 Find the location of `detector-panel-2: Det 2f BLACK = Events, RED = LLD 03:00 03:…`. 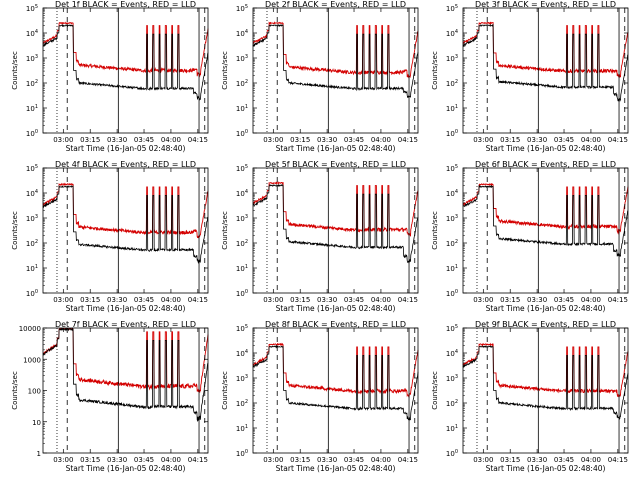

detector-panel-2: Det 2f BLACK = Events, RED = LLD 03:00 03:… is located at coordinates (320, 76).